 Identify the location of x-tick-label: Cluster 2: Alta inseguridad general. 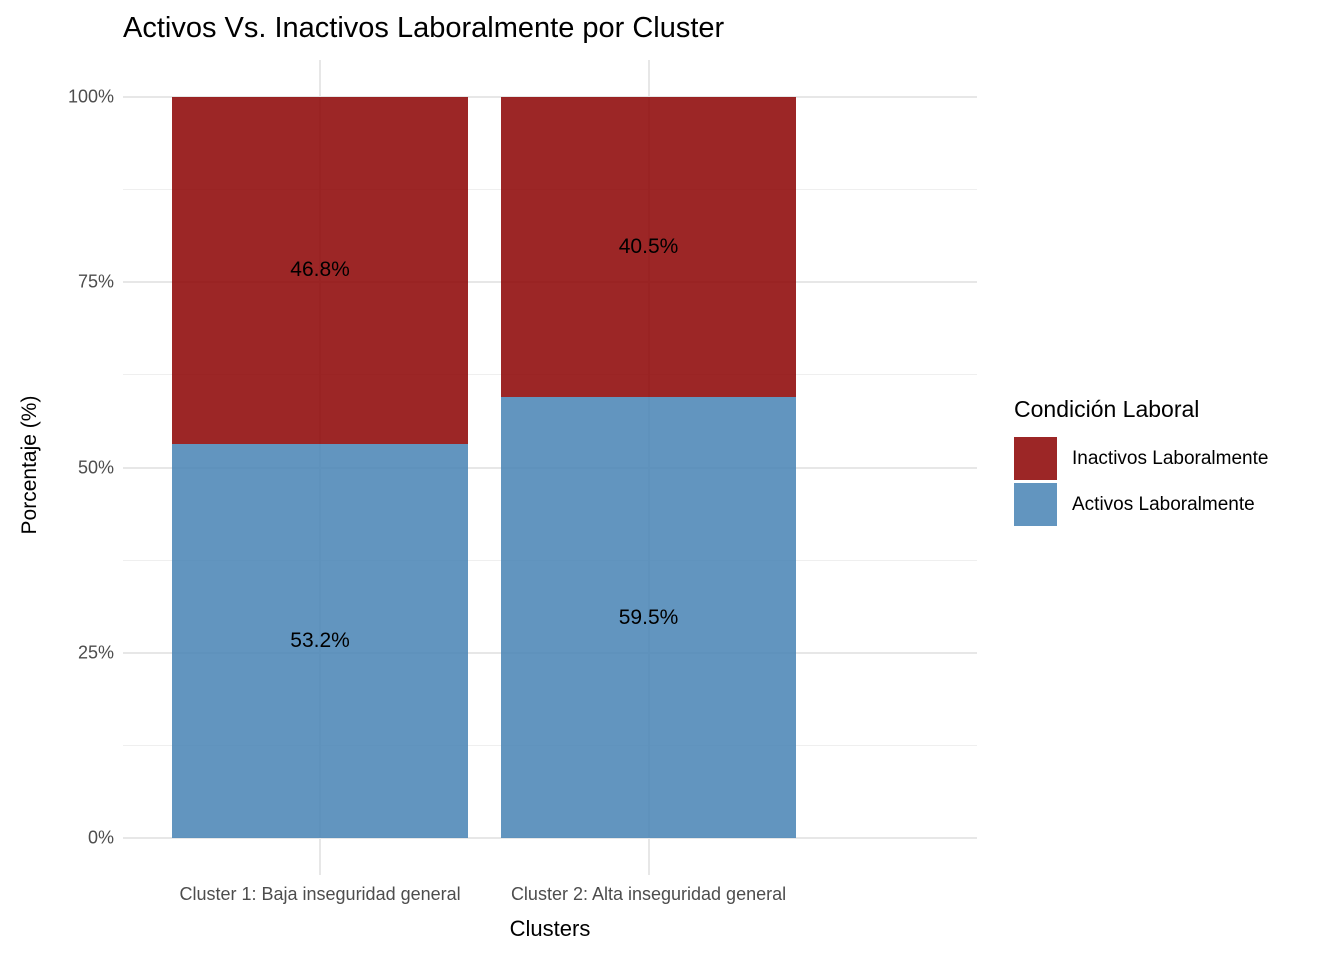
(648, 894).